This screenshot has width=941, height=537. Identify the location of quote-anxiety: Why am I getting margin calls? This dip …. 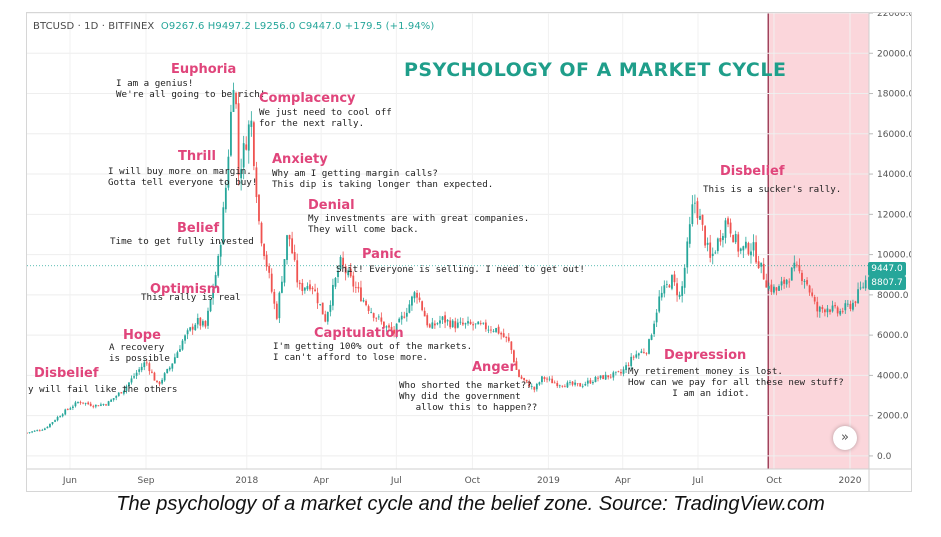
(383, 179).